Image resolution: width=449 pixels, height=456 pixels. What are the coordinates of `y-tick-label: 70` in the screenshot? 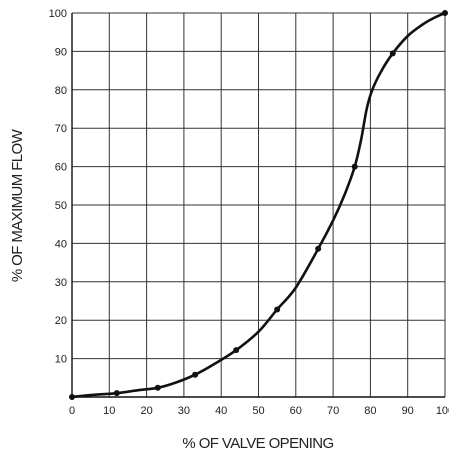 It's located at (61, 129).